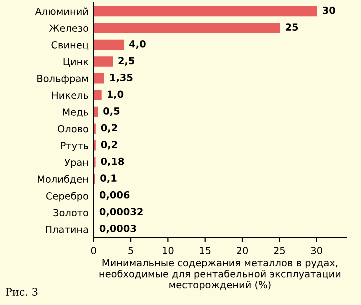 Image resolution: width=361 pixels, height=305 pixels. I want to click on data-label: 0,00032, so click(121, 212).